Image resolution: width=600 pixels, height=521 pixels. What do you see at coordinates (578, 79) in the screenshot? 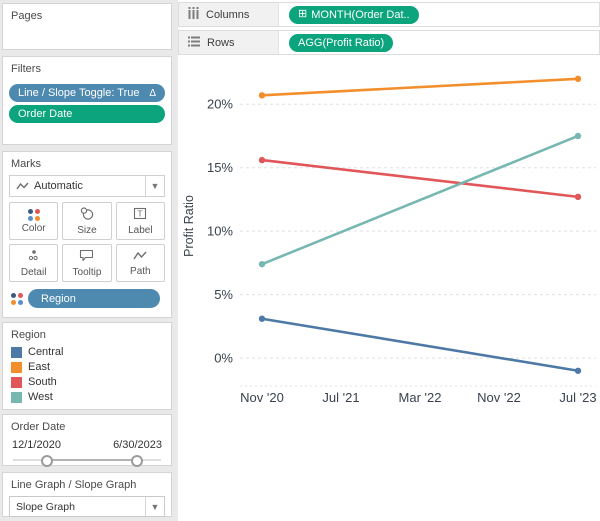
I see `series-point-east-end` at bounding box center [578, 79].